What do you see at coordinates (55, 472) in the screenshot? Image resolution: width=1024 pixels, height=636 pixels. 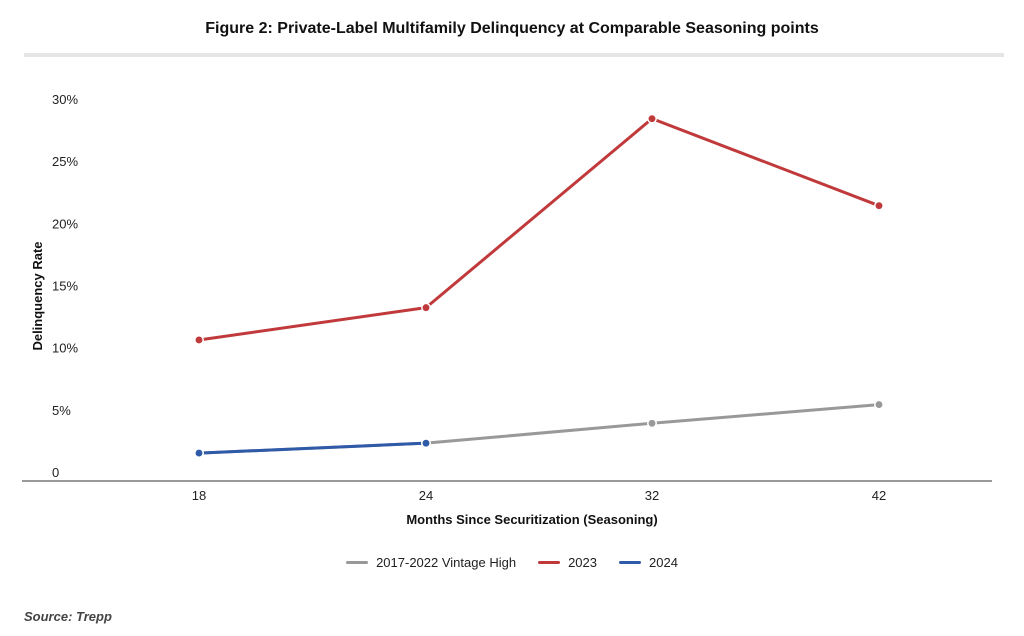 I see `y-tick-label: 0` at bounding box center [55, 472].